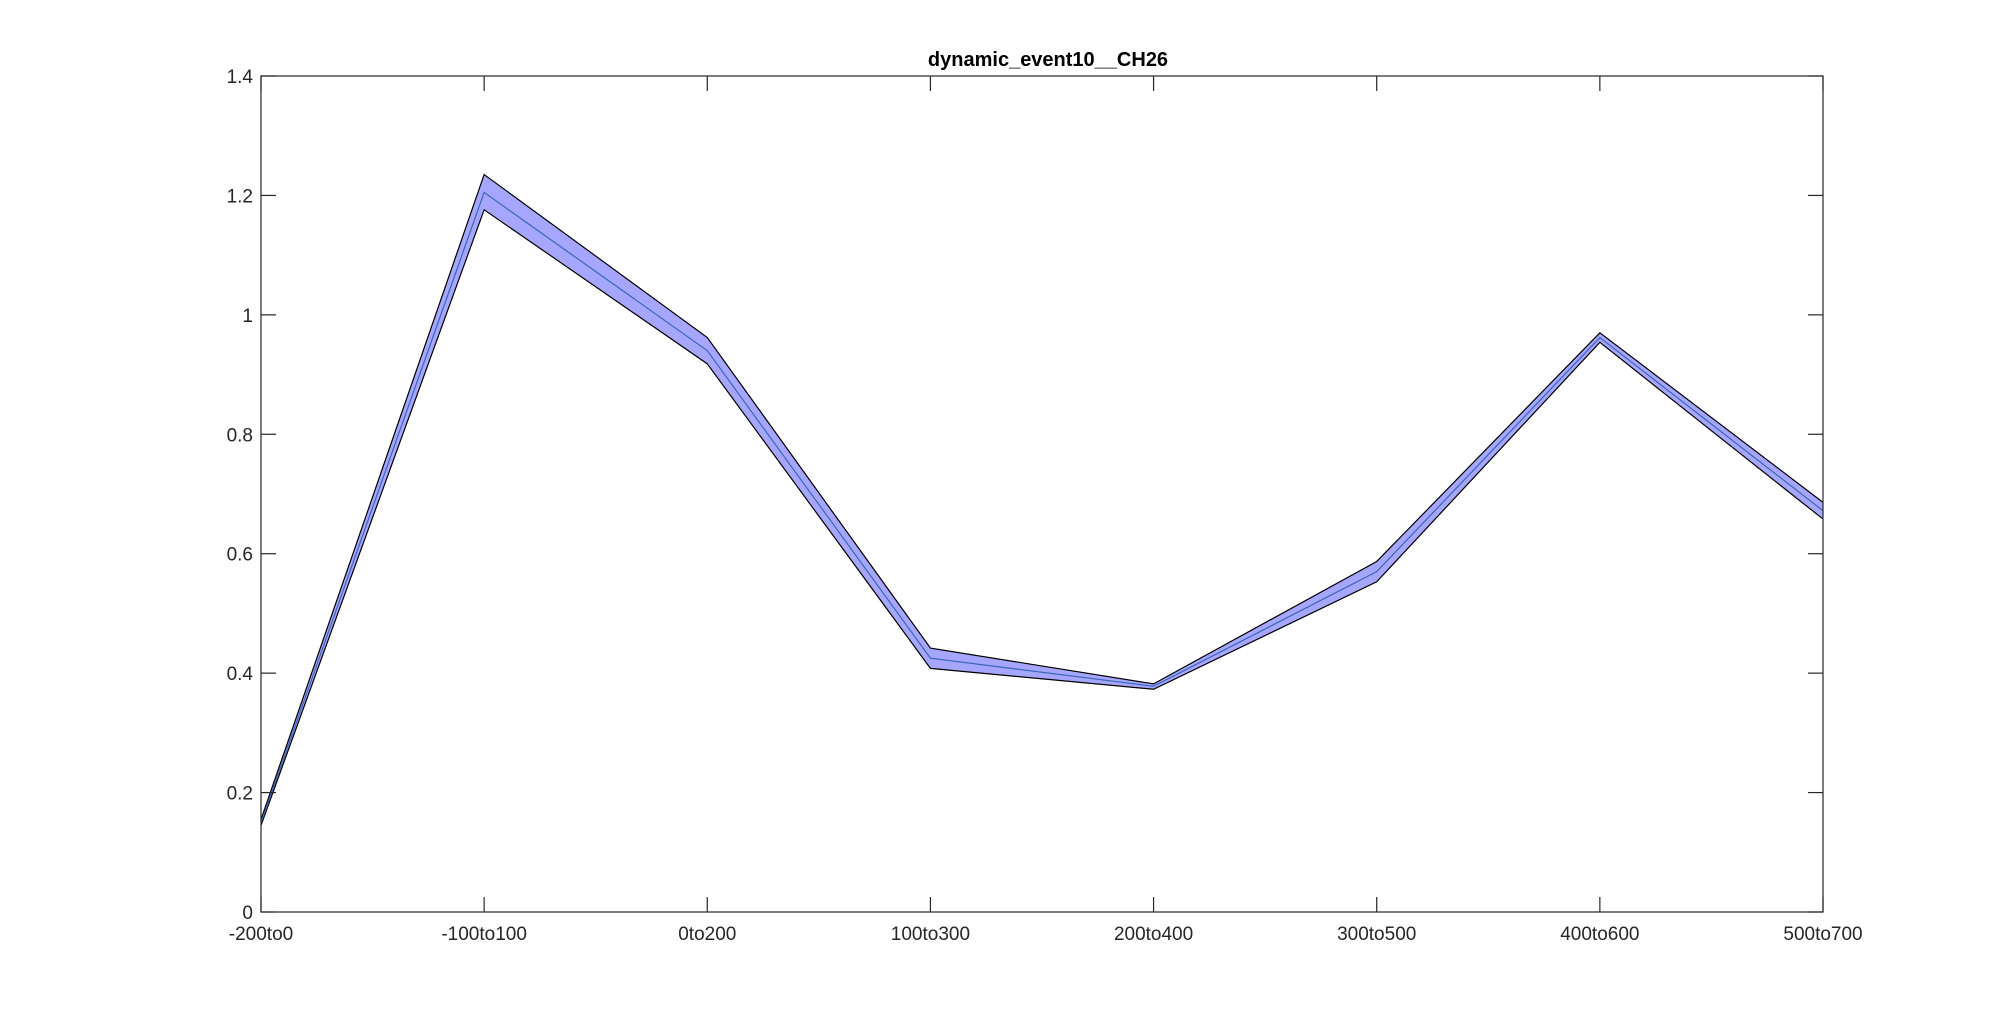 Image resolution: width=2000 pixels, height=1016 pixels. What do you see at coordinates (930, 934) in the screenshot?
I see `x-tick-label: 100to300` at bounding box center [930, 934].